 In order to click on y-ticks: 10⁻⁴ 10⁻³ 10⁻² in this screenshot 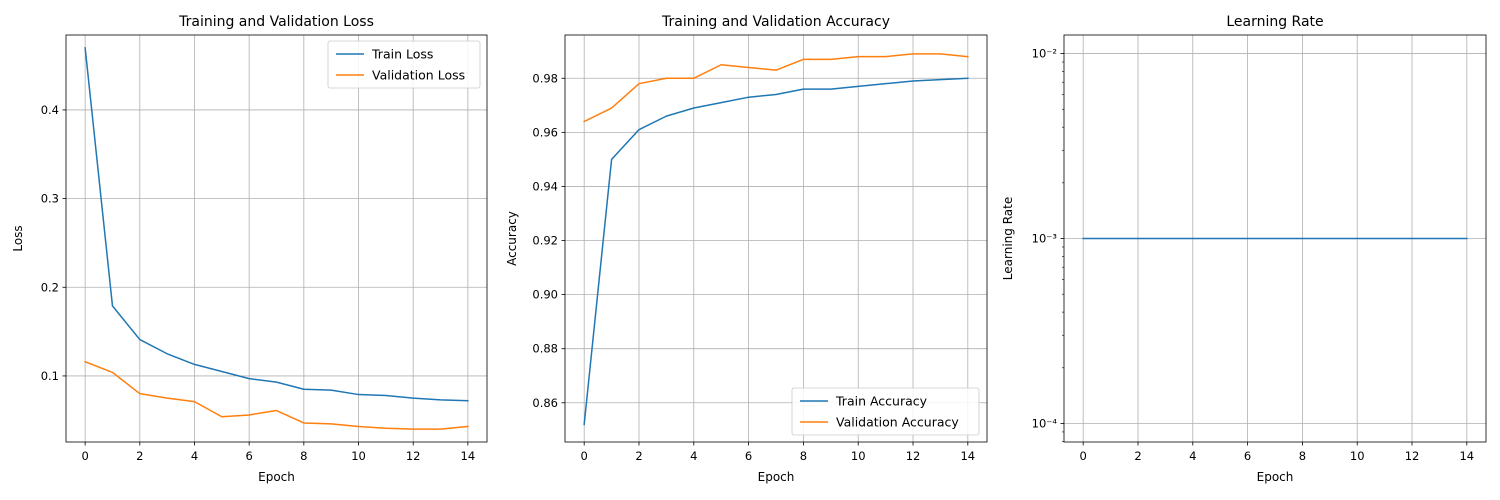, I will do `click(1048, 244)`.